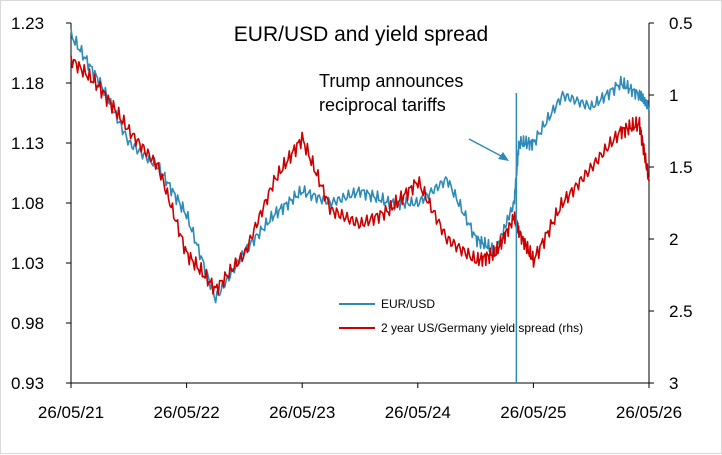 The width and height of the screenshot is (722, 455). Describe the element at coordinates (71, 412) in the screenshot. I see `x-tick-label: 26/05/21` at that location.